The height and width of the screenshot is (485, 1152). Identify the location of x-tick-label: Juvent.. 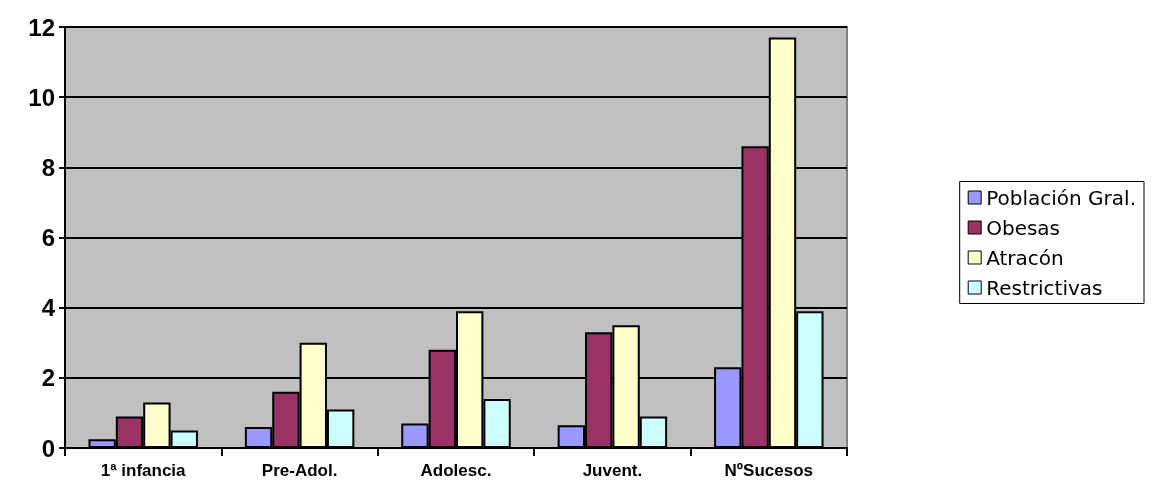
(612, 470).